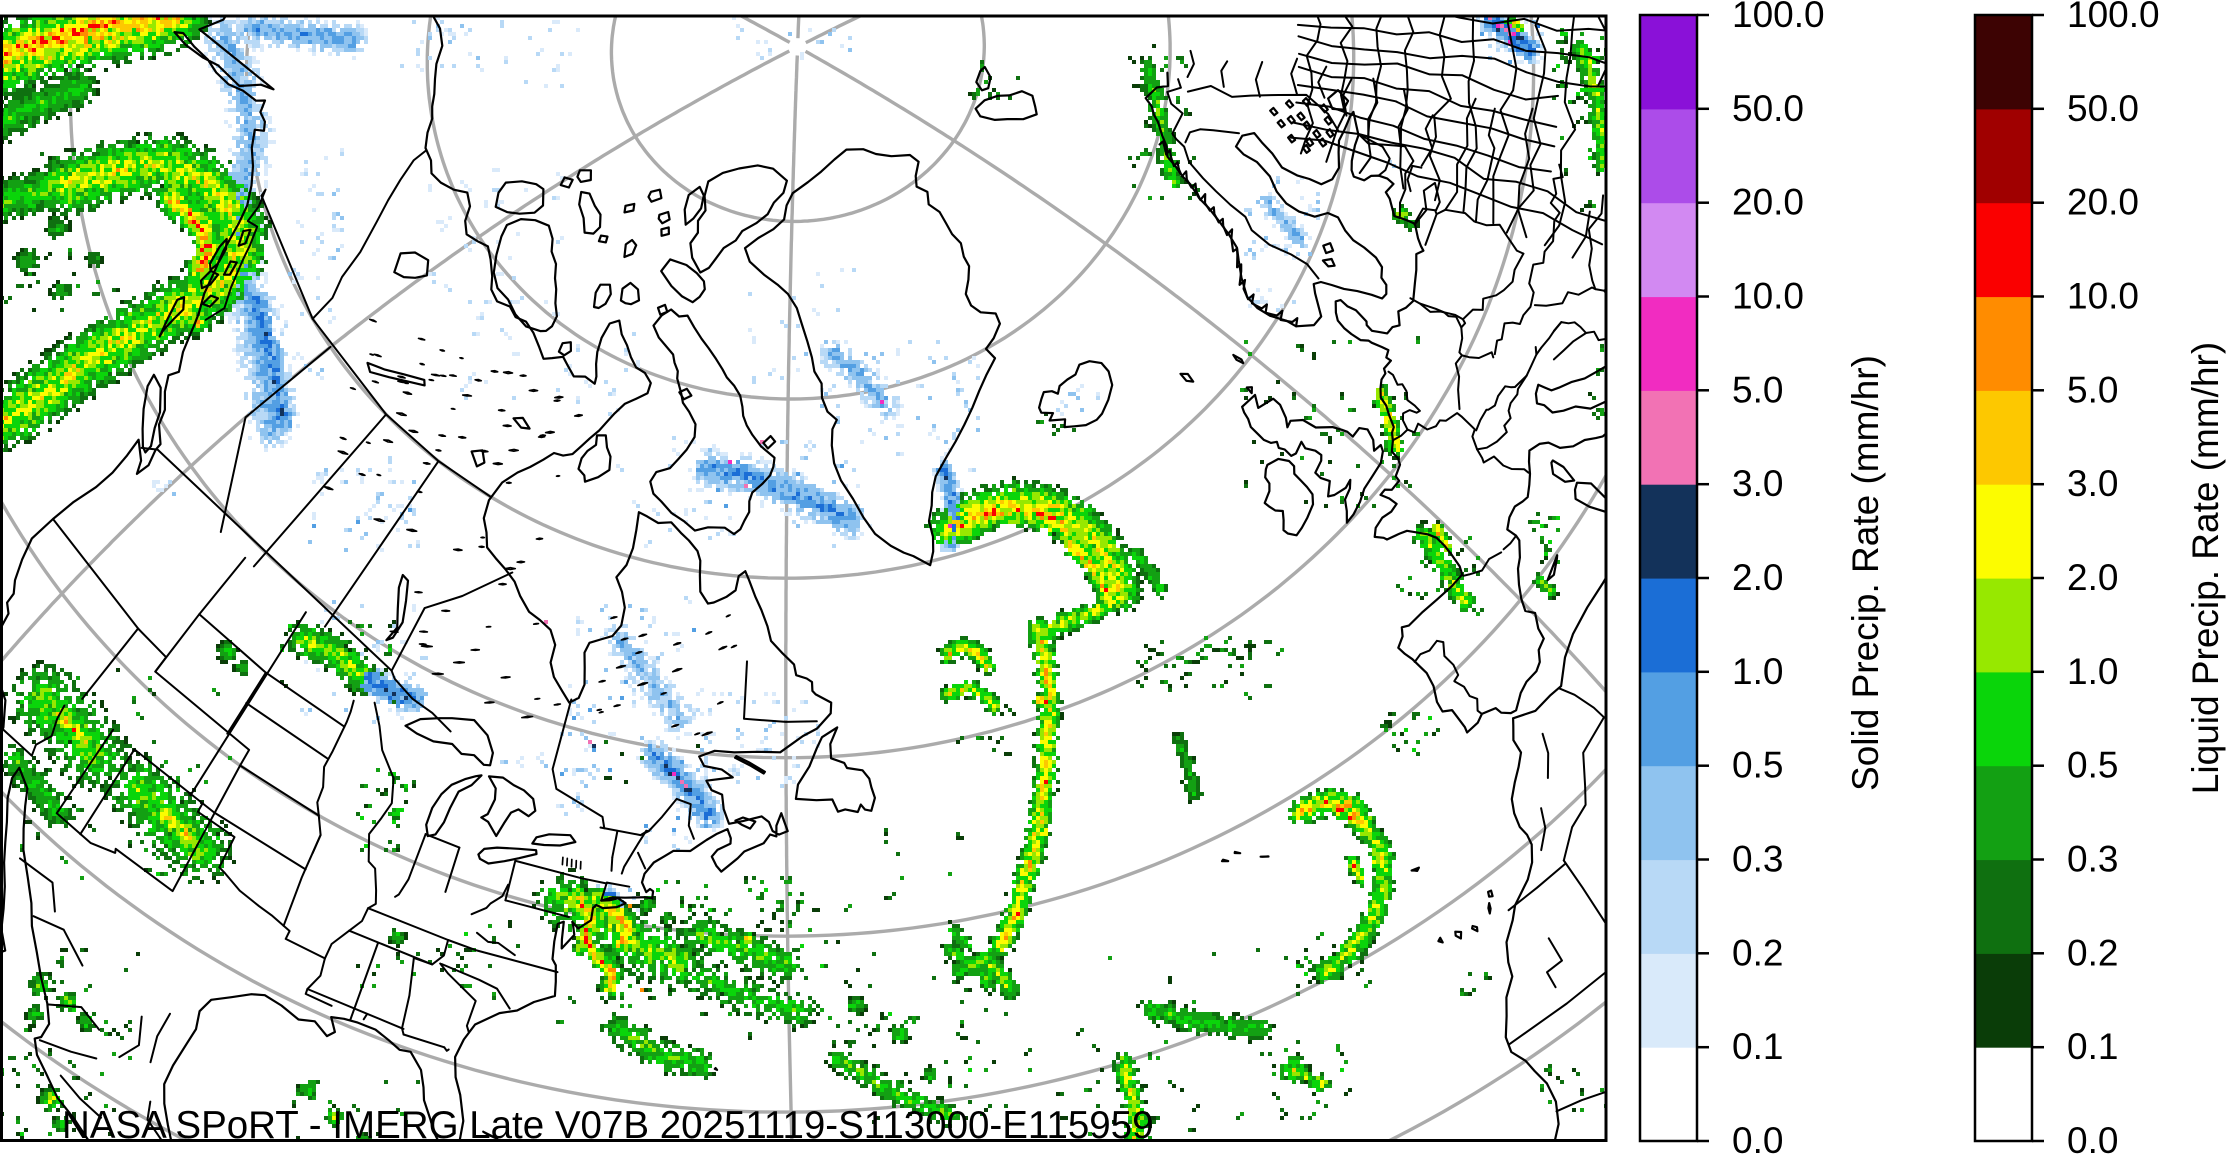  Describe the element at coordinates (2205, 568) in the screenshot. I see `svg-text: Liquid Precip. Rate (mm/hr)` at that location.